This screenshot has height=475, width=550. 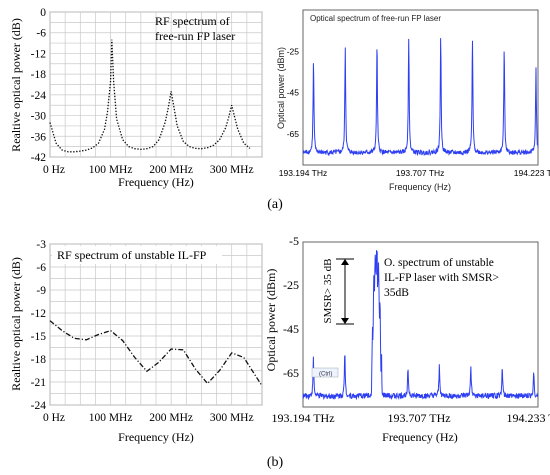 What do you see at coordinates (43, 13) in the screenshot?
I see `ytick-label: 0` at bounding box center [43, 13].